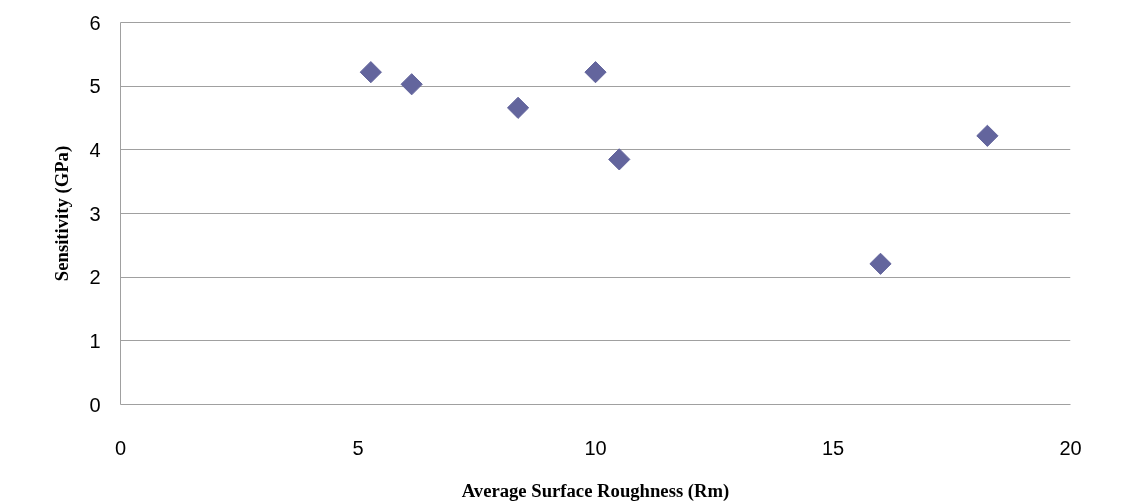 This screenshot has width=1145, height=503. I want to click on x-tick-label: 20, so click(1070, 447).